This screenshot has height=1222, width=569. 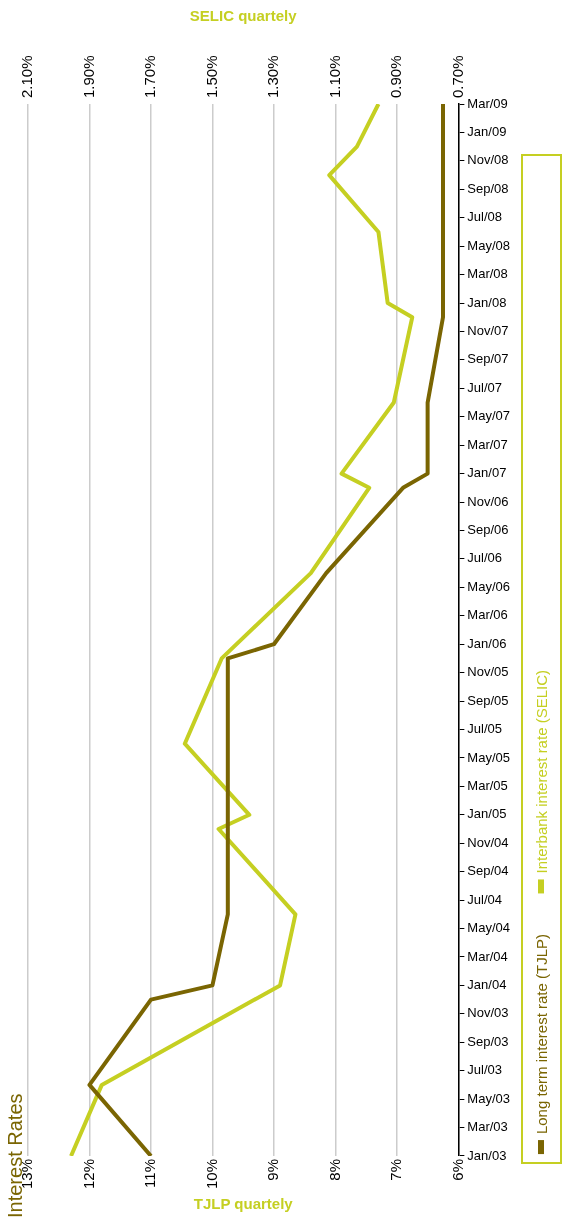 I want to click on x-tick-label: 10%, so click(x=211, y=1174).